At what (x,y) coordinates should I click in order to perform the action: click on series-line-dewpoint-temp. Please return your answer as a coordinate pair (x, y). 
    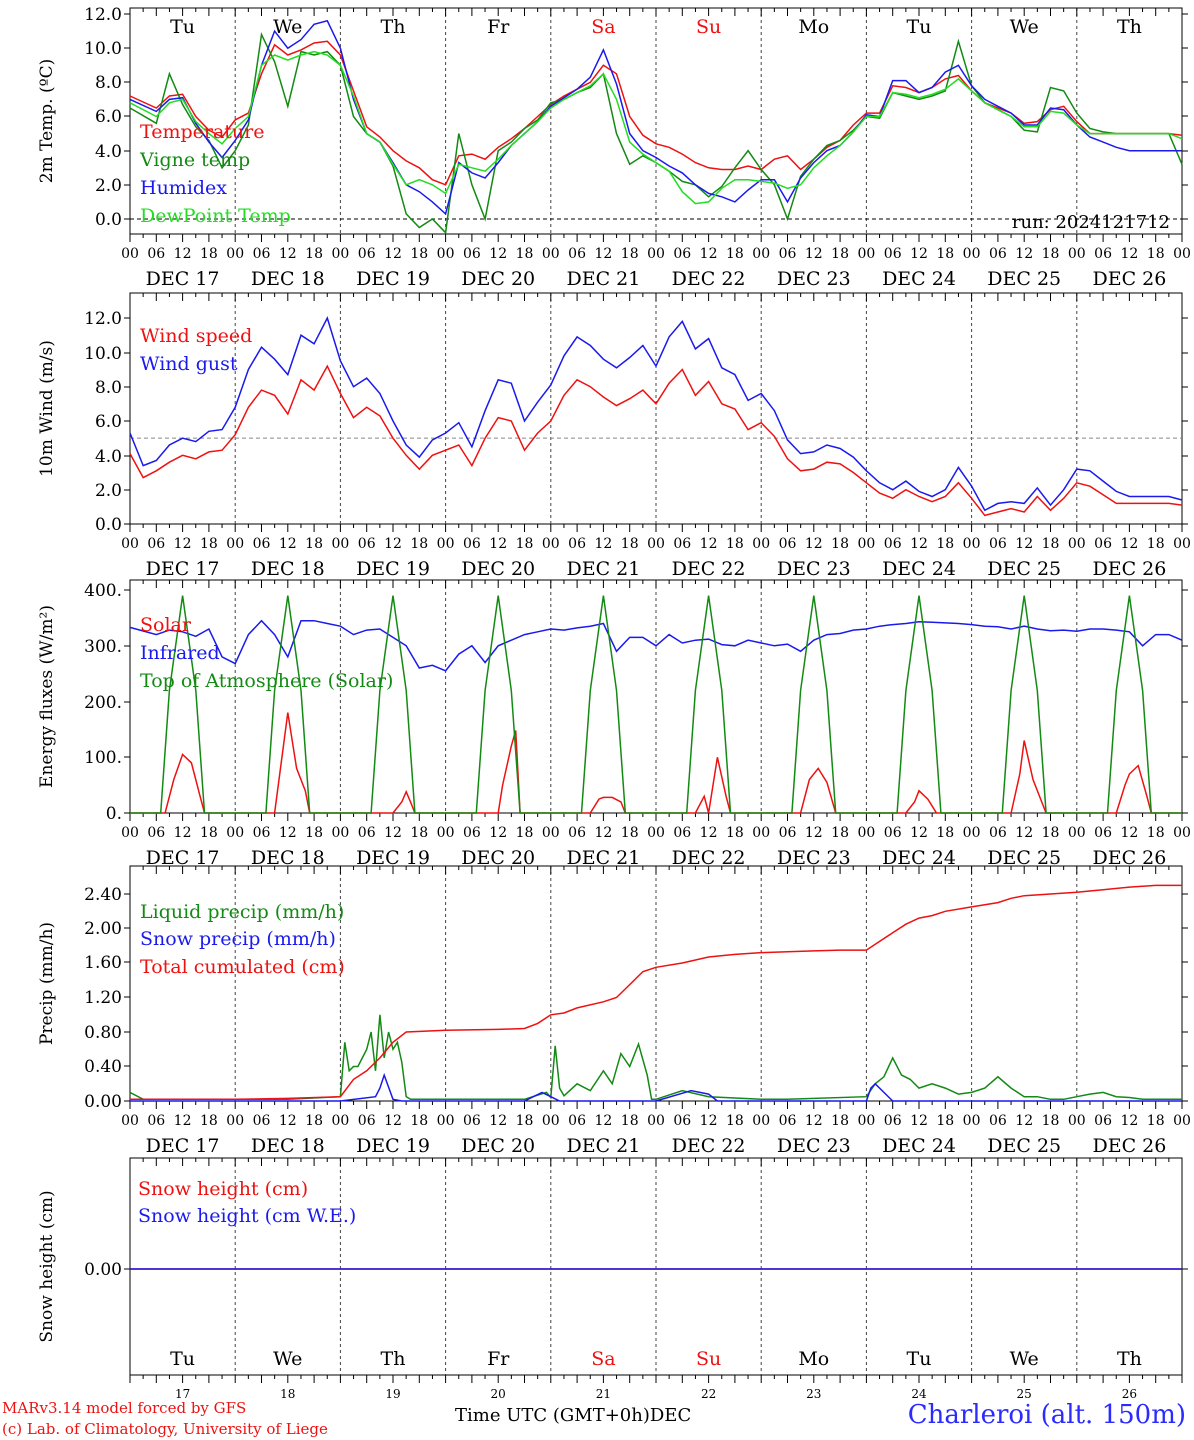
    Looking at the image, I should click on (656, 127).